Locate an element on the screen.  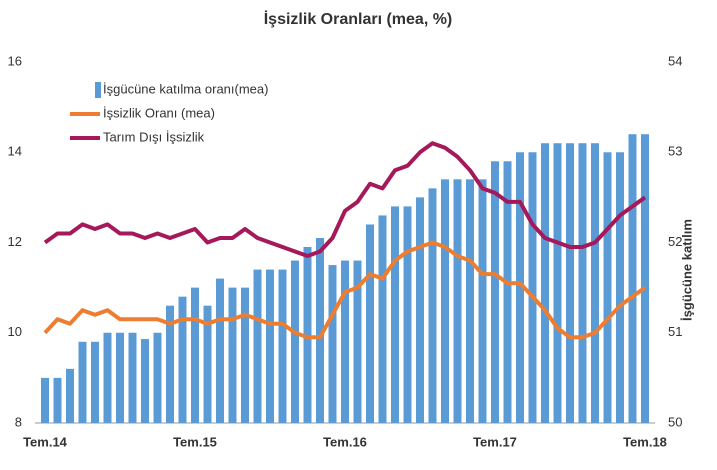
x-tick-label: Tem.17 is located at coordinates (495, 441).